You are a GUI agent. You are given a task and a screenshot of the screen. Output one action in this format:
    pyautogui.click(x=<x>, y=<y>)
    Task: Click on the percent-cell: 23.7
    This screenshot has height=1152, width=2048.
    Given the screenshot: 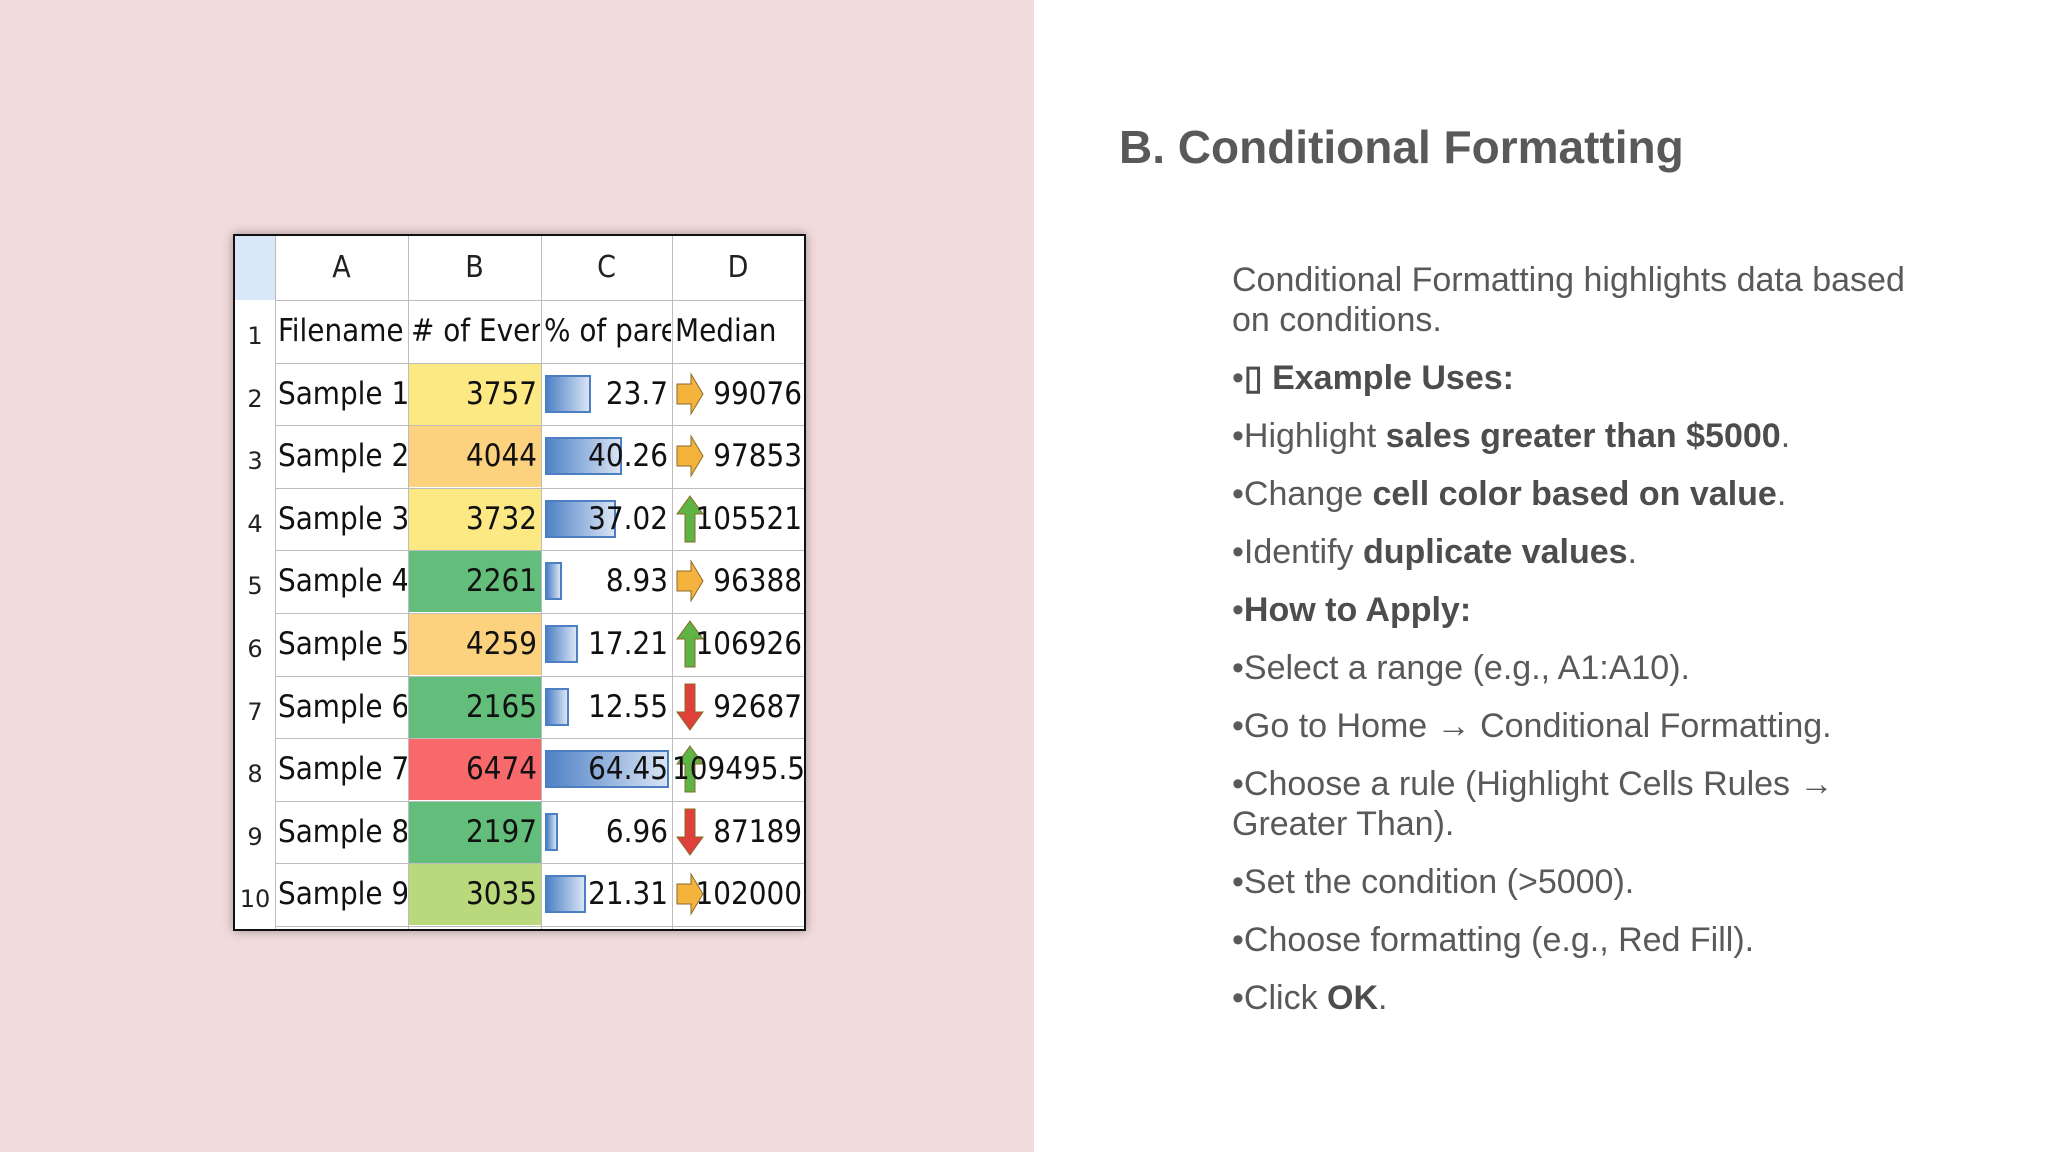 What is the action you would take?
    pyautogui.click(x=636, y=393)
    